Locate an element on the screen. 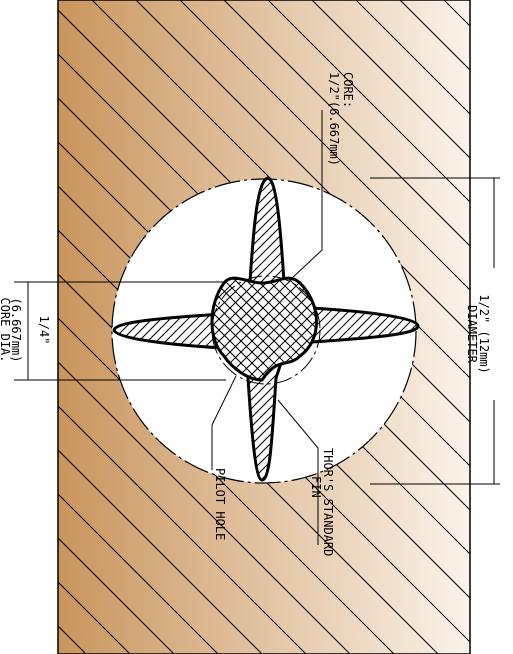 This screenshot has width=513, height=654. core-diameter-circle is located at coordinates (266, 330).